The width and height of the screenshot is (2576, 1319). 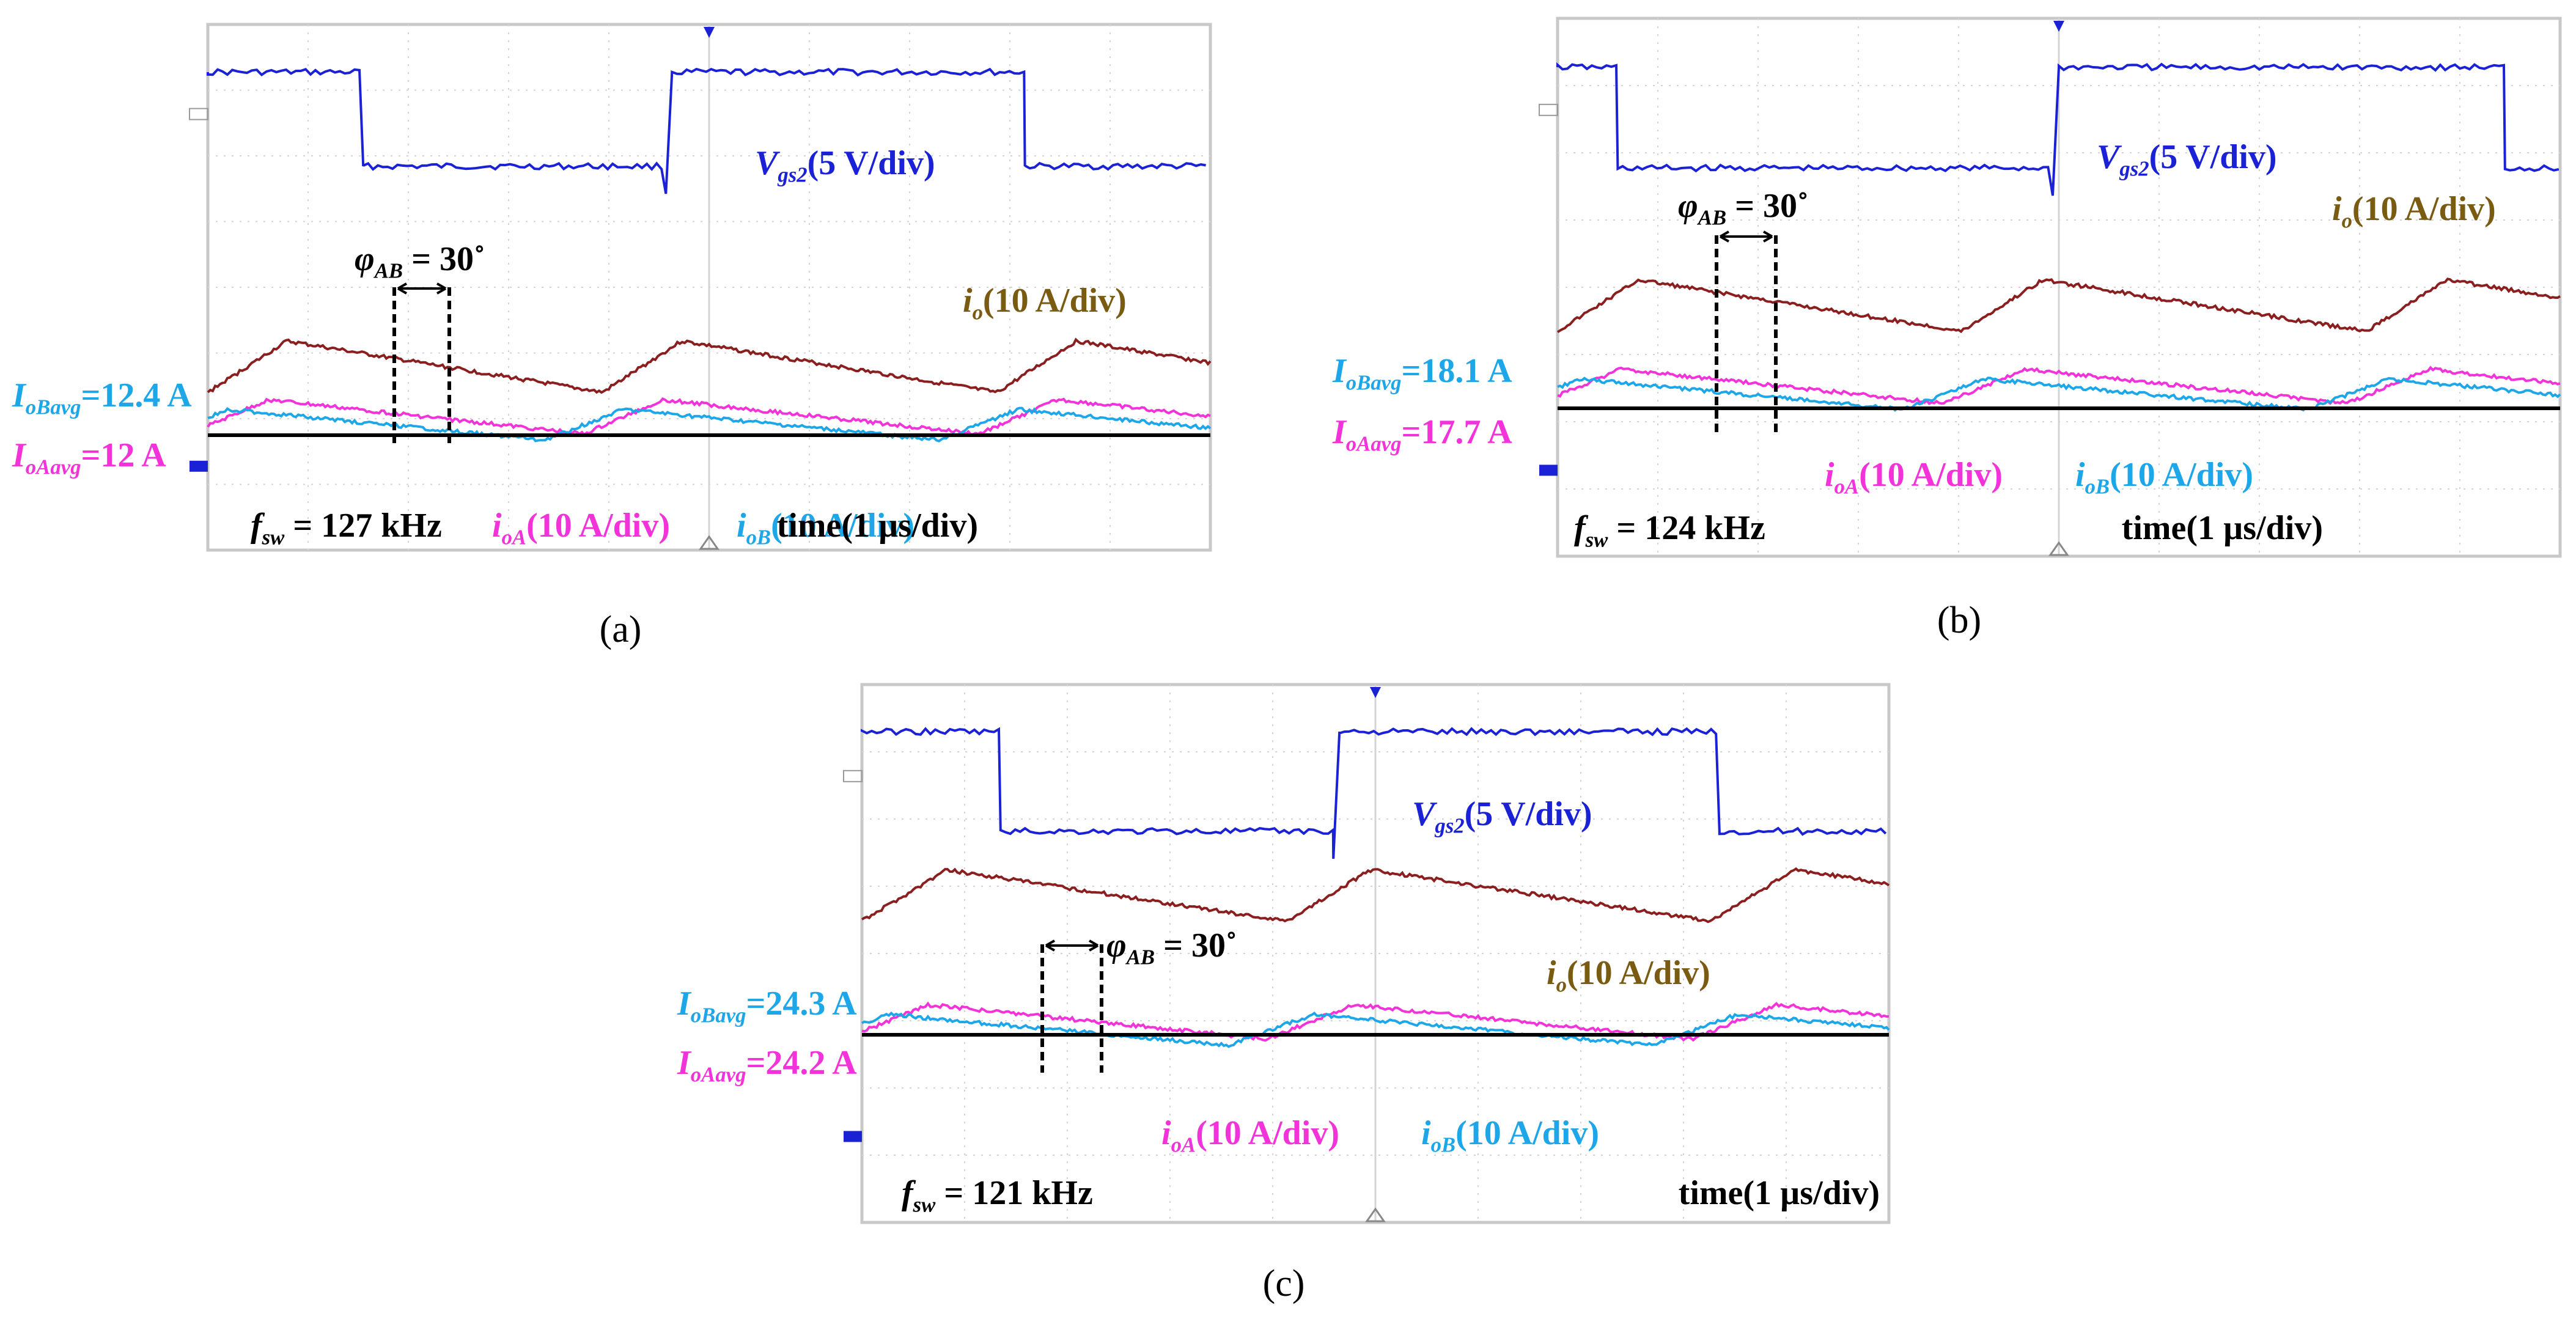 What do you see at coordinates (1746, 236) in the screenshot?
I see `phase-arrow-icon` at bounding box center [1746, 236].